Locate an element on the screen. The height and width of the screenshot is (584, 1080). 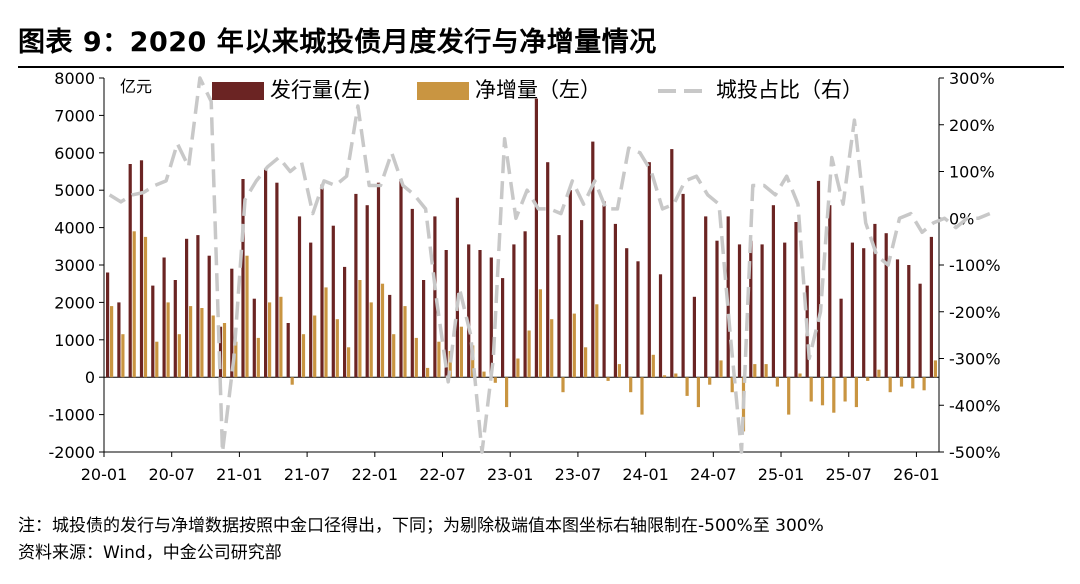
left-tick-label: 4000 is located at coordinates (74, 228).